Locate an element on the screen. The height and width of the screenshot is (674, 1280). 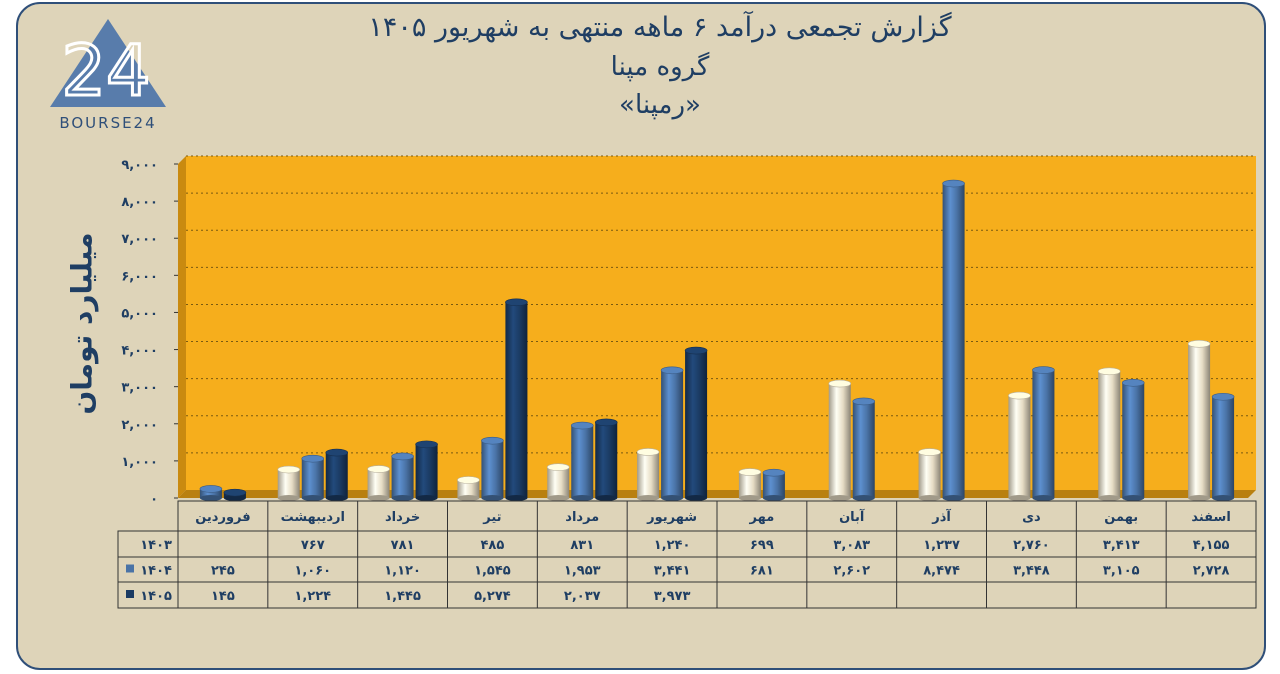
data-label: ۳,۴۴۸ is located at coordinates (1031, 571).